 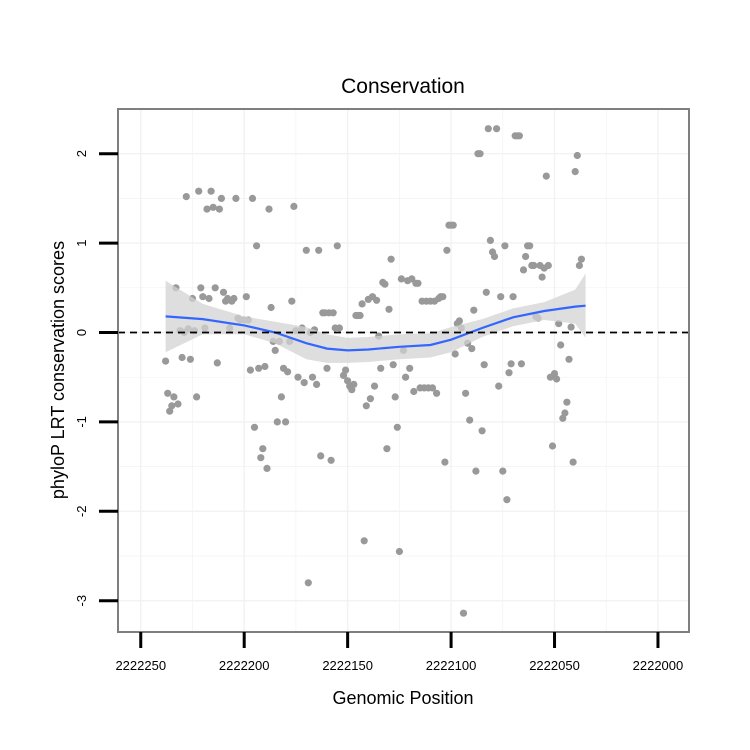 I want to click on x-tick-label: 2222100, so click(x=451, y=665).